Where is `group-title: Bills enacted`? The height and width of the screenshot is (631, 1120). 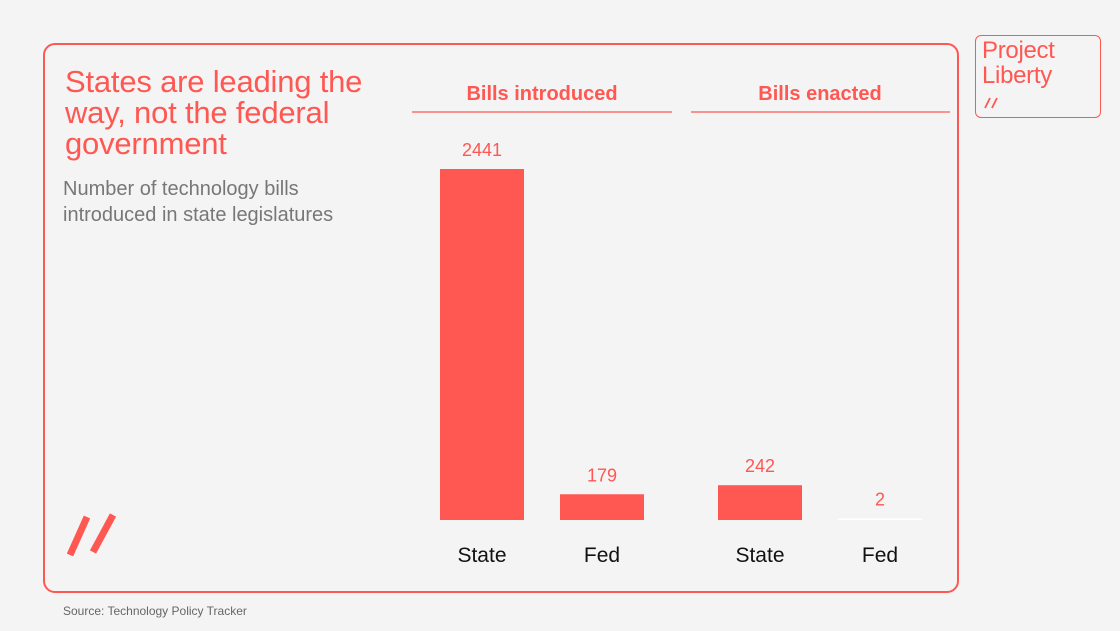 group-title: Bills enacted is located at coordinates (819, 94).